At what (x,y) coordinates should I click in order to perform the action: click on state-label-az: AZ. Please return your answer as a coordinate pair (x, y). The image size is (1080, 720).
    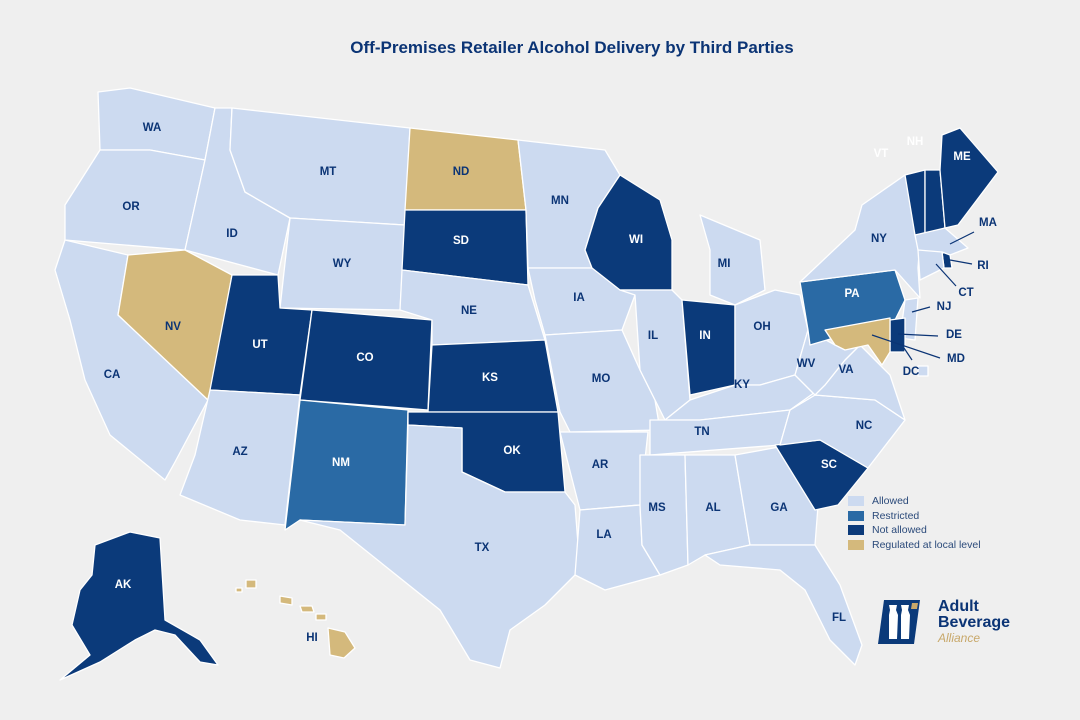
    Looking at the image, I should click on (239, 452).